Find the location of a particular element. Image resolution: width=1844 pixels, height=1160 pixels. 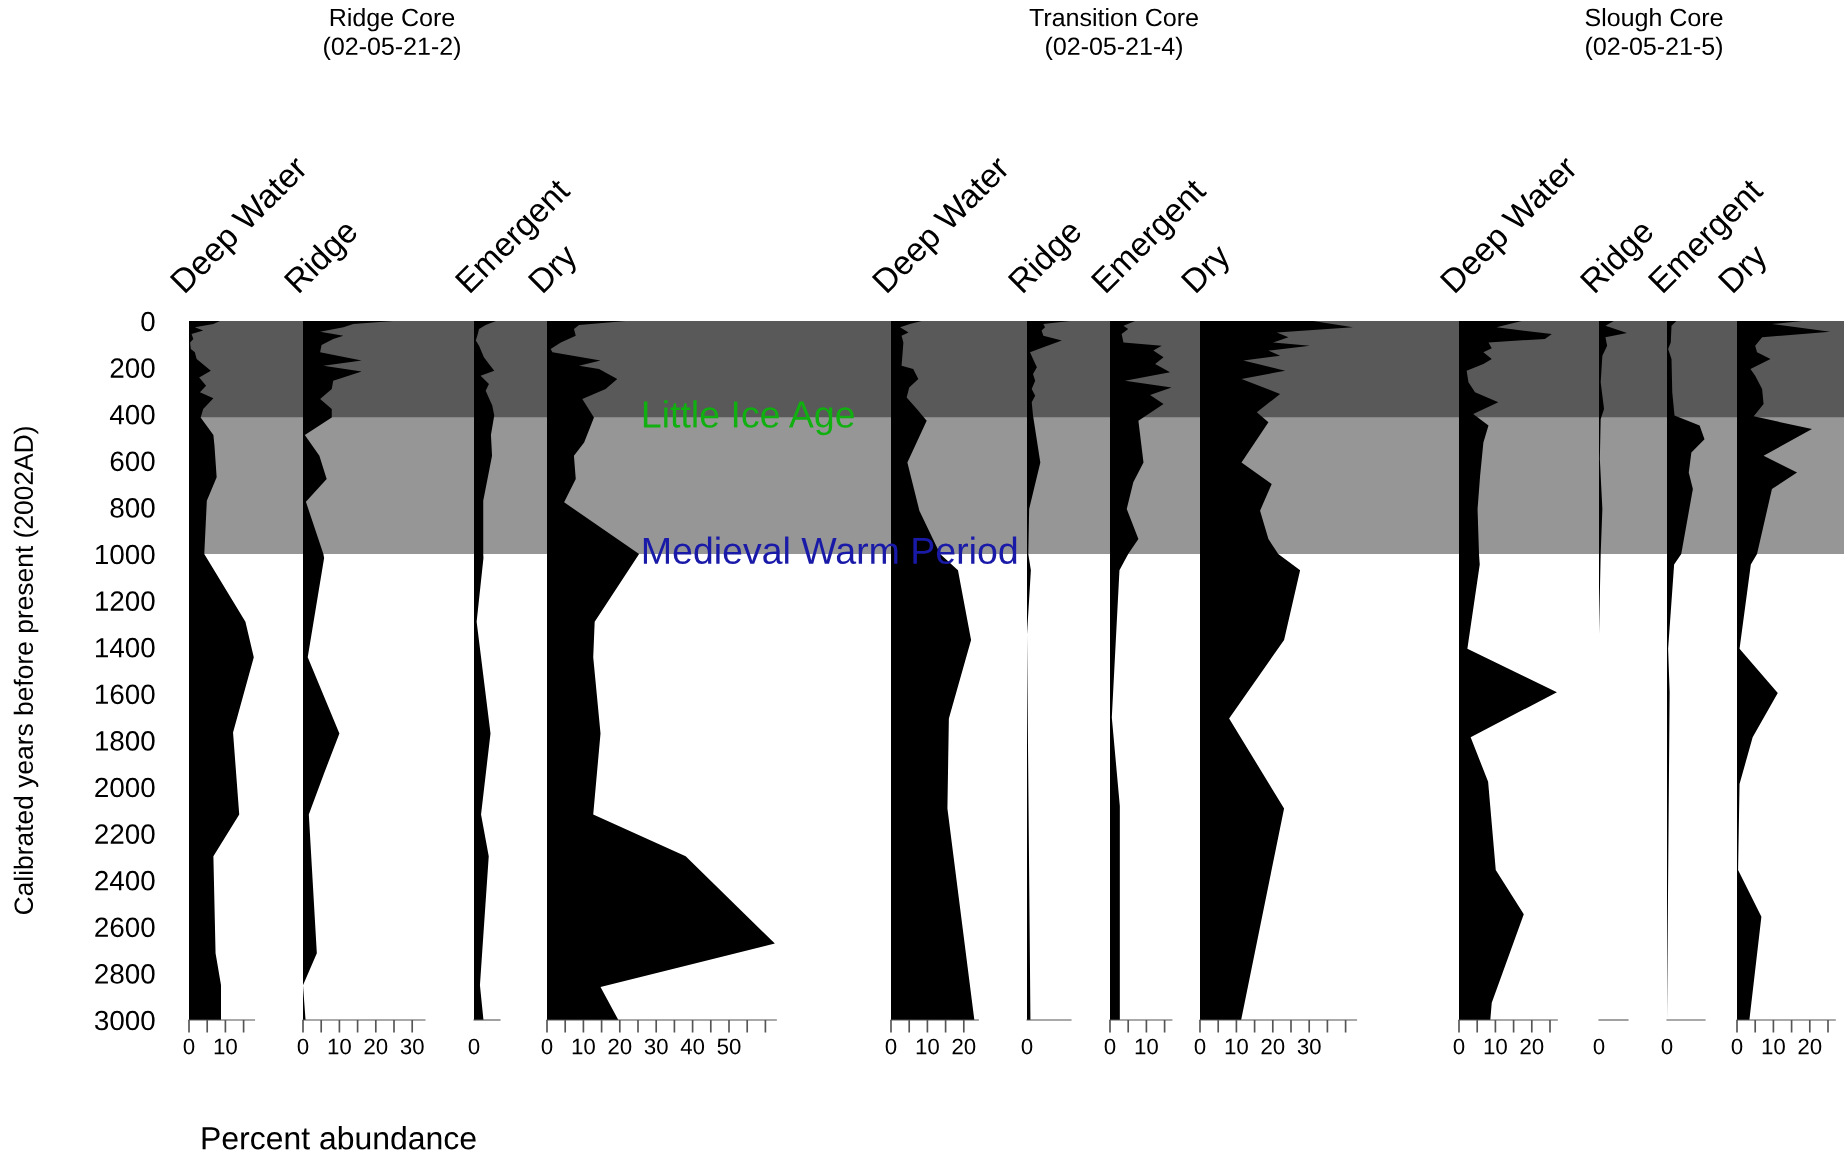

y-tick-label: 400 is located at coordinates (132, 414).